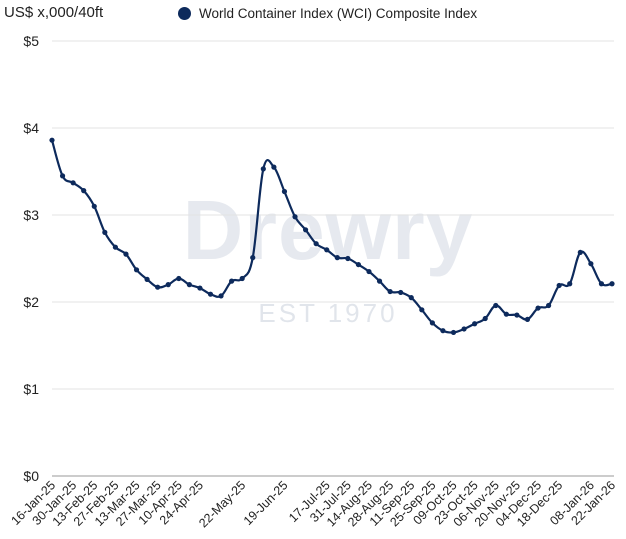 The width and height of the screenshot is (626, 539). I want to click on y-tick-label: $3, so click(31, 215).